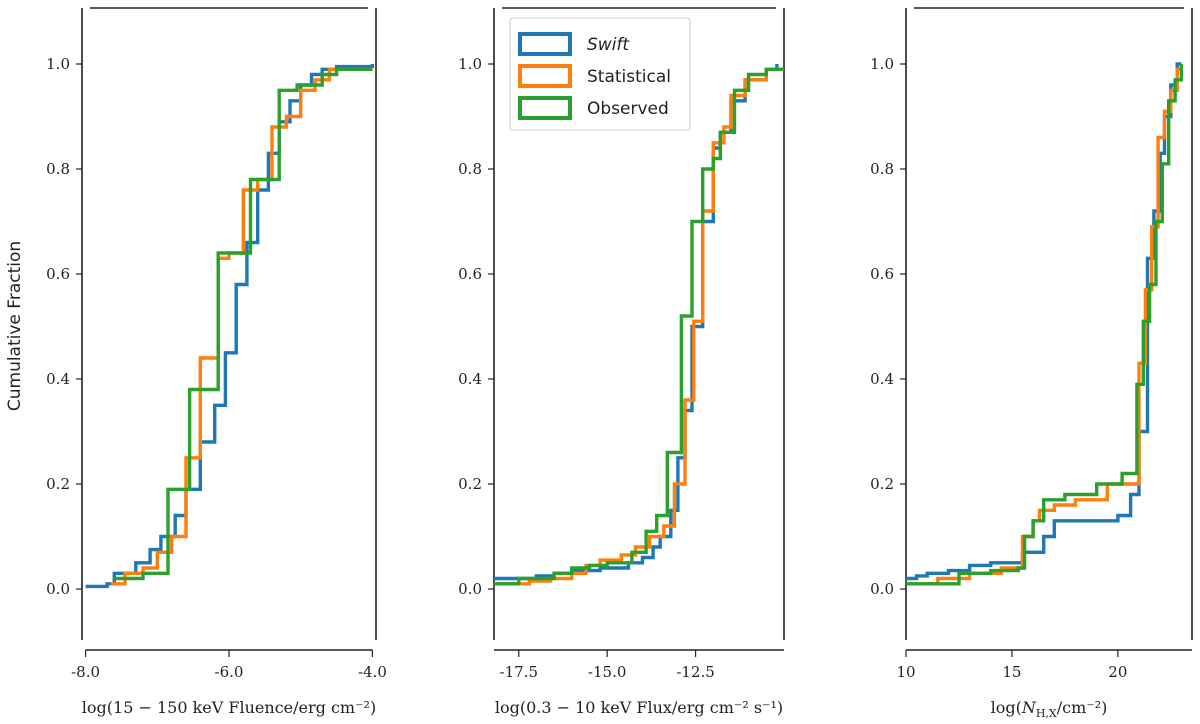 This screenshot has width=1200, height=724. Describe the element at coordinates (607, 672) in the screenshot. I see `flux-xtick-label: -15.0` at that location.